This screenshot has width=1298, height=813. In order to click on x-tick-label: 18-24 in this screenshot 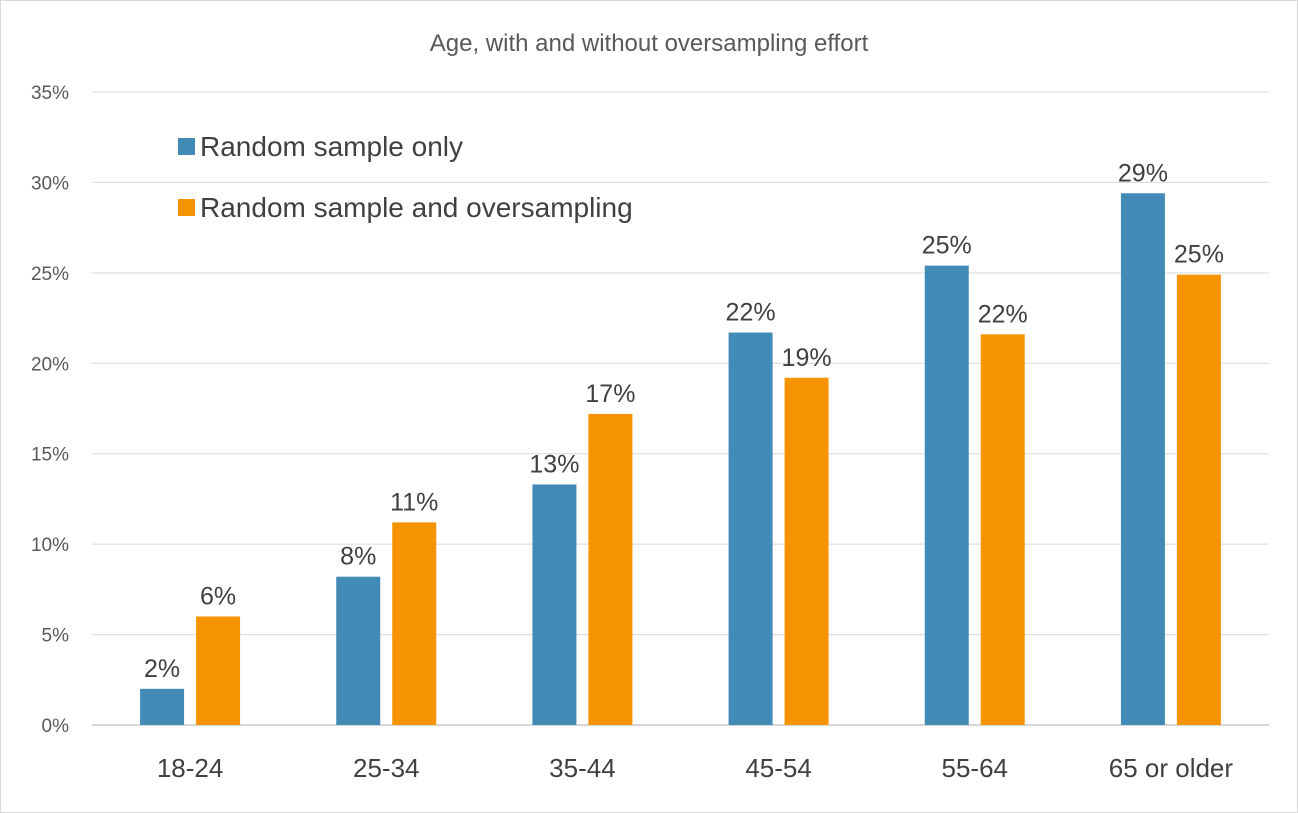, I will do `click(190, 768)`.